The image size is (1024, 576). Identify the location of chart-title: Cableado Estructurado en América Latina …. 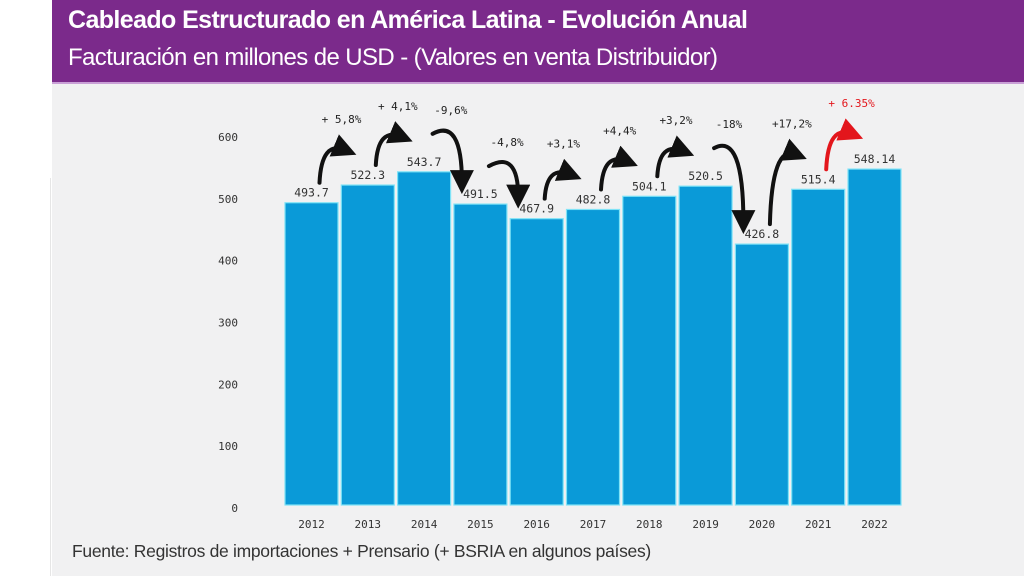
(408, 20).